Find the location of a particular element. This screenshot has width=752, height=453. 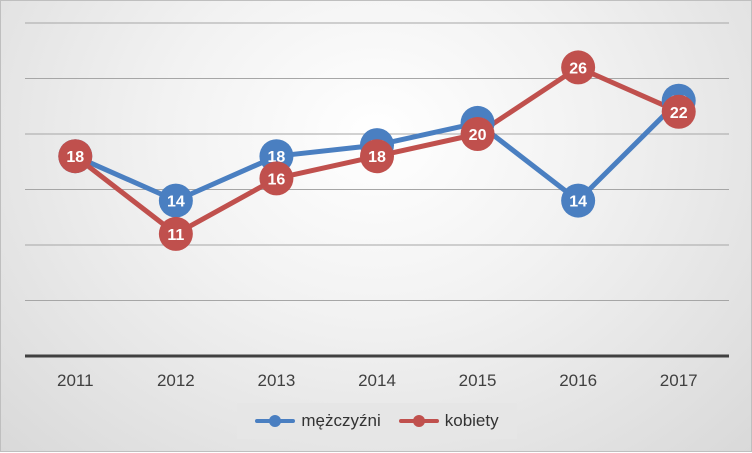

legend-swatch-men is located at coordinates (275, 421).